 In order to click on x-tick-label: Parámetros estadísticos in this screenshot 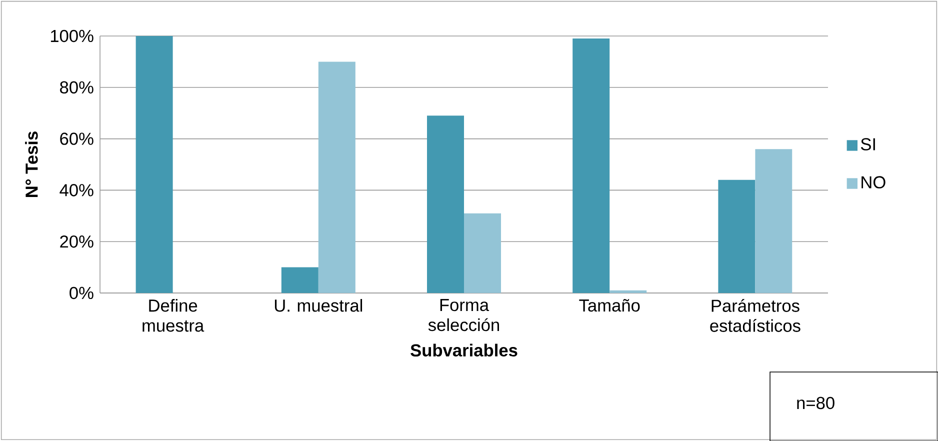, I will do `click(755, 315)`.